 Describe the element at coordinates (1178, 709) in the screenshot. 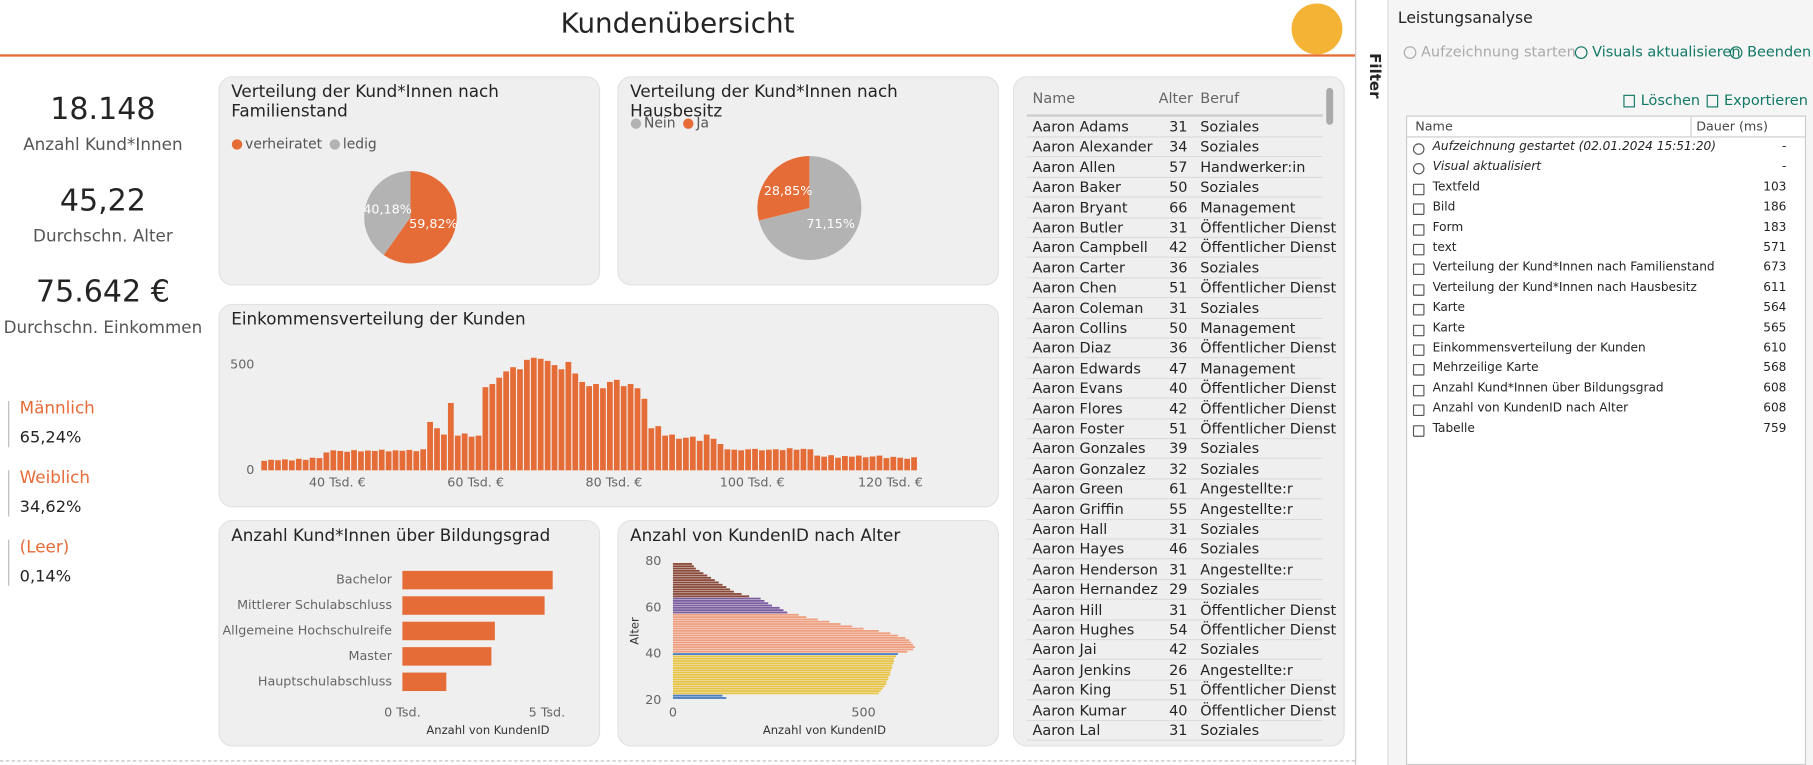

I see `cell-age: 40` at that location.